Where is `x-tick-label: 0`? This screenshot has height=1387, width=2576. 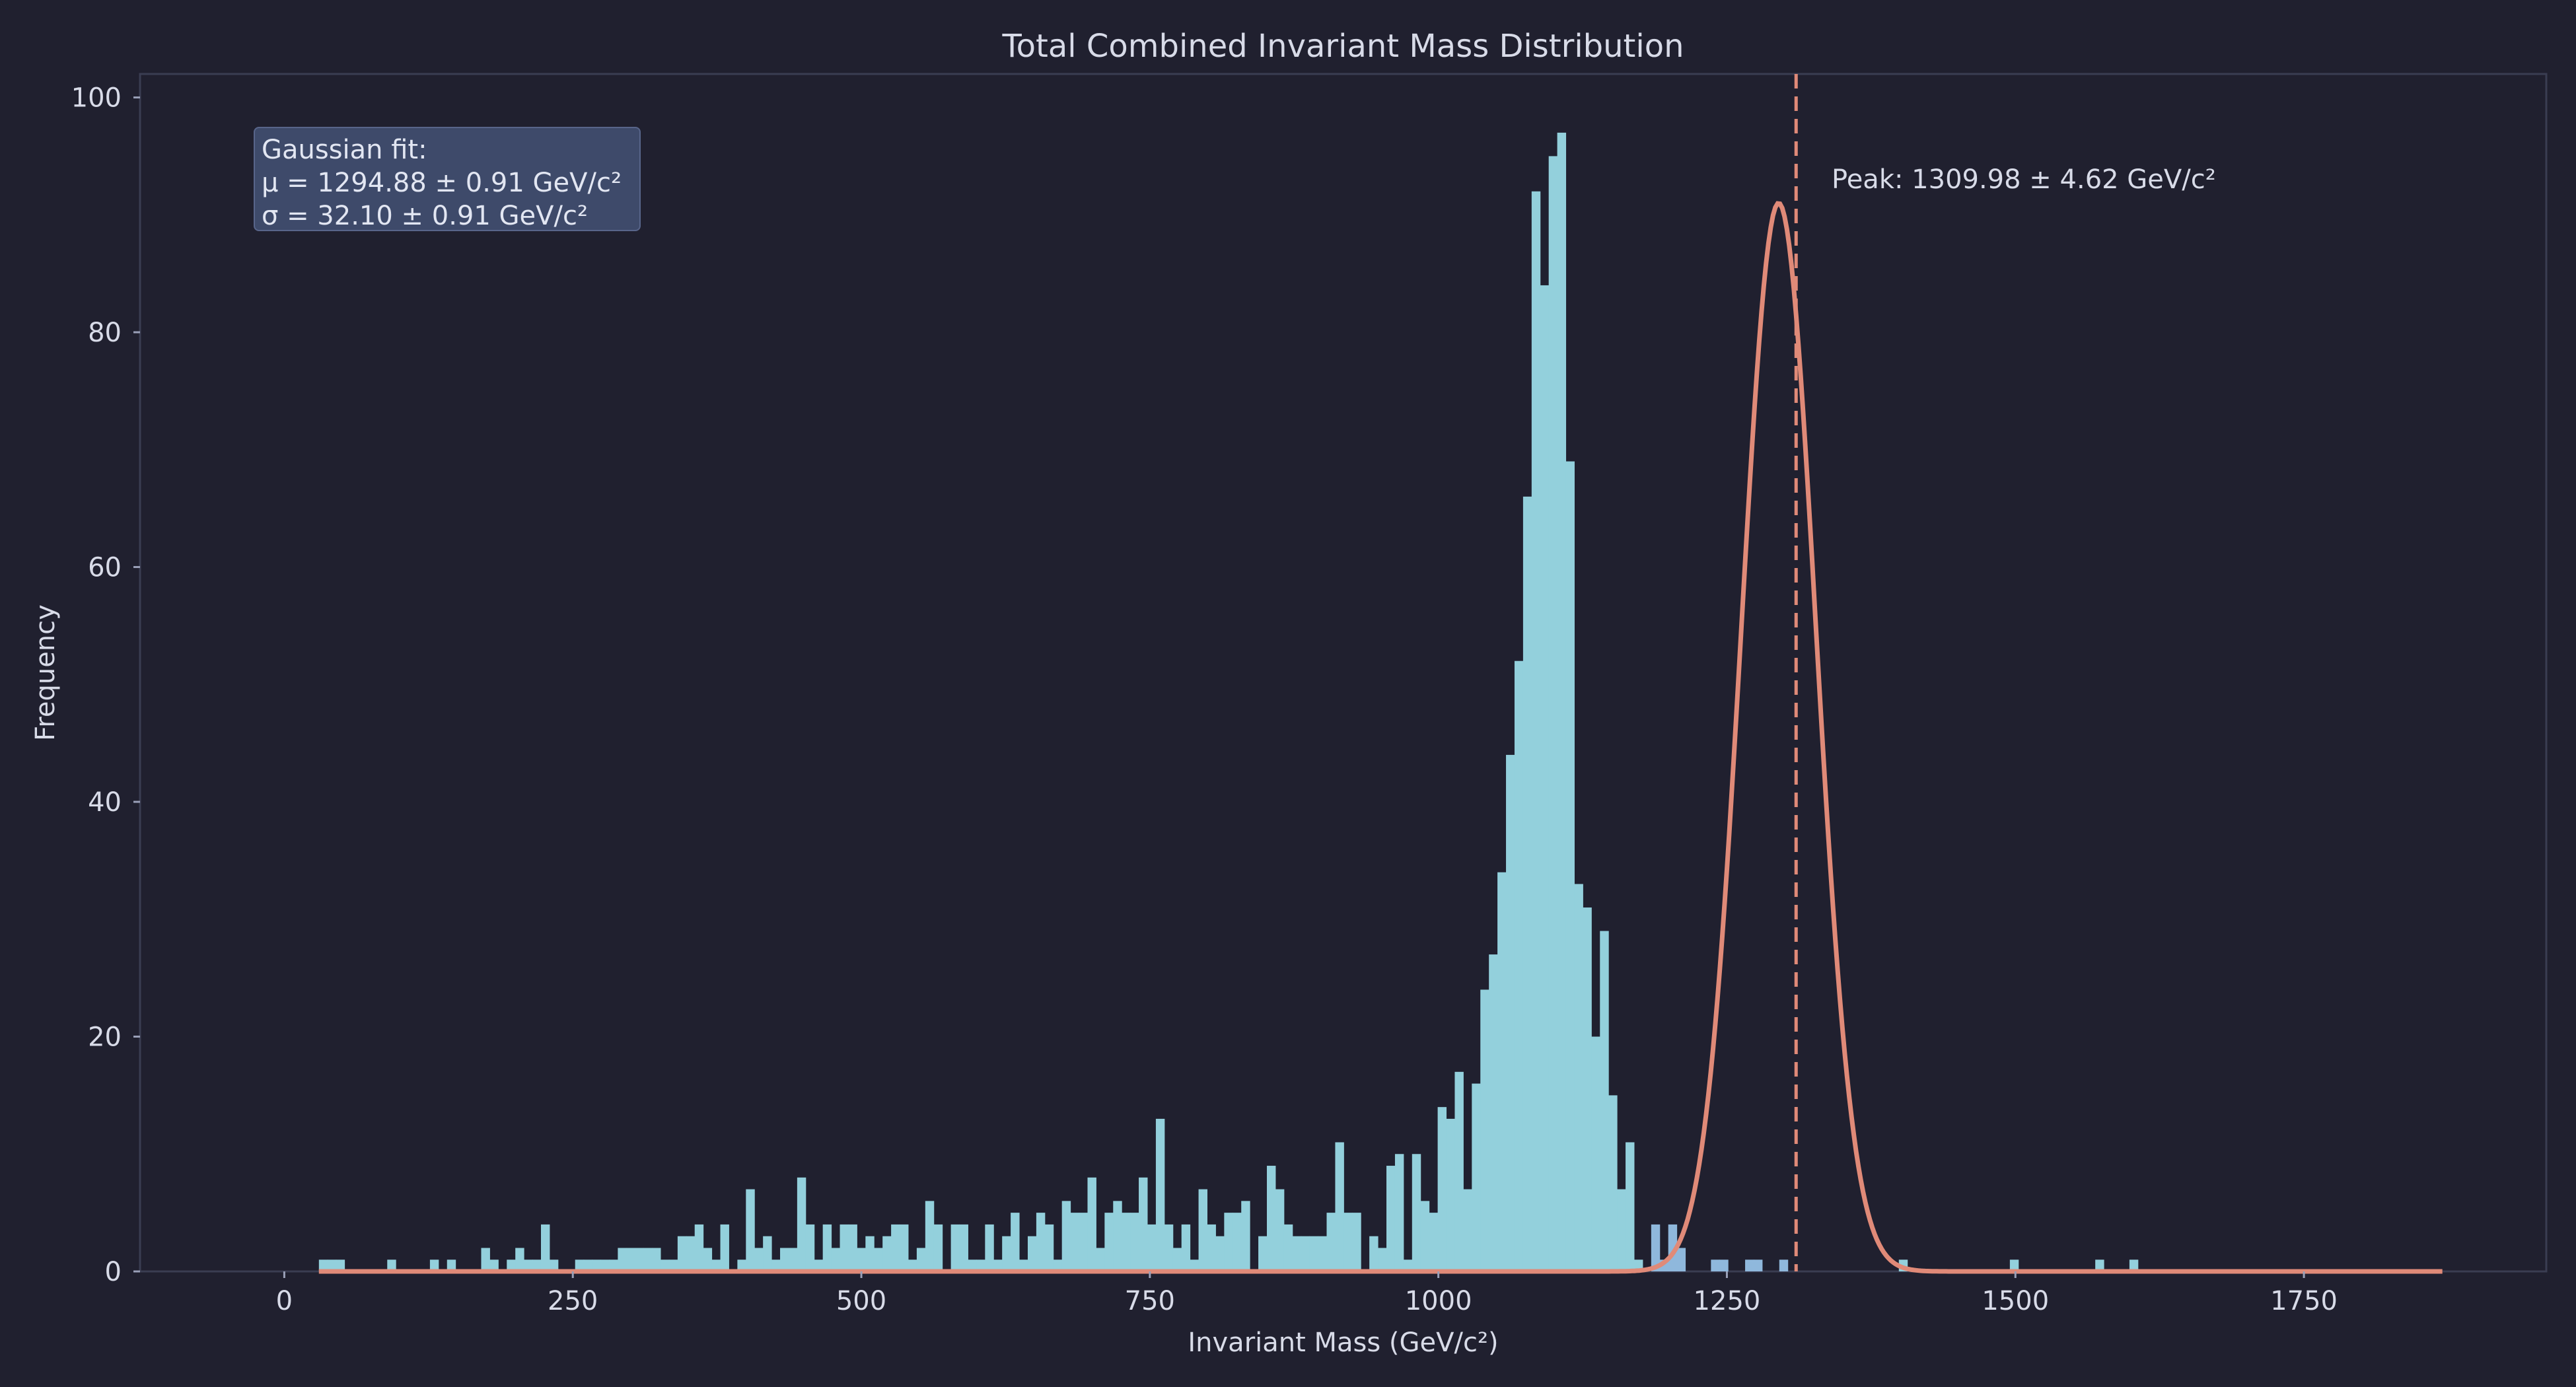 x-tick-label: 0 is located at coordinates (285, 1301).